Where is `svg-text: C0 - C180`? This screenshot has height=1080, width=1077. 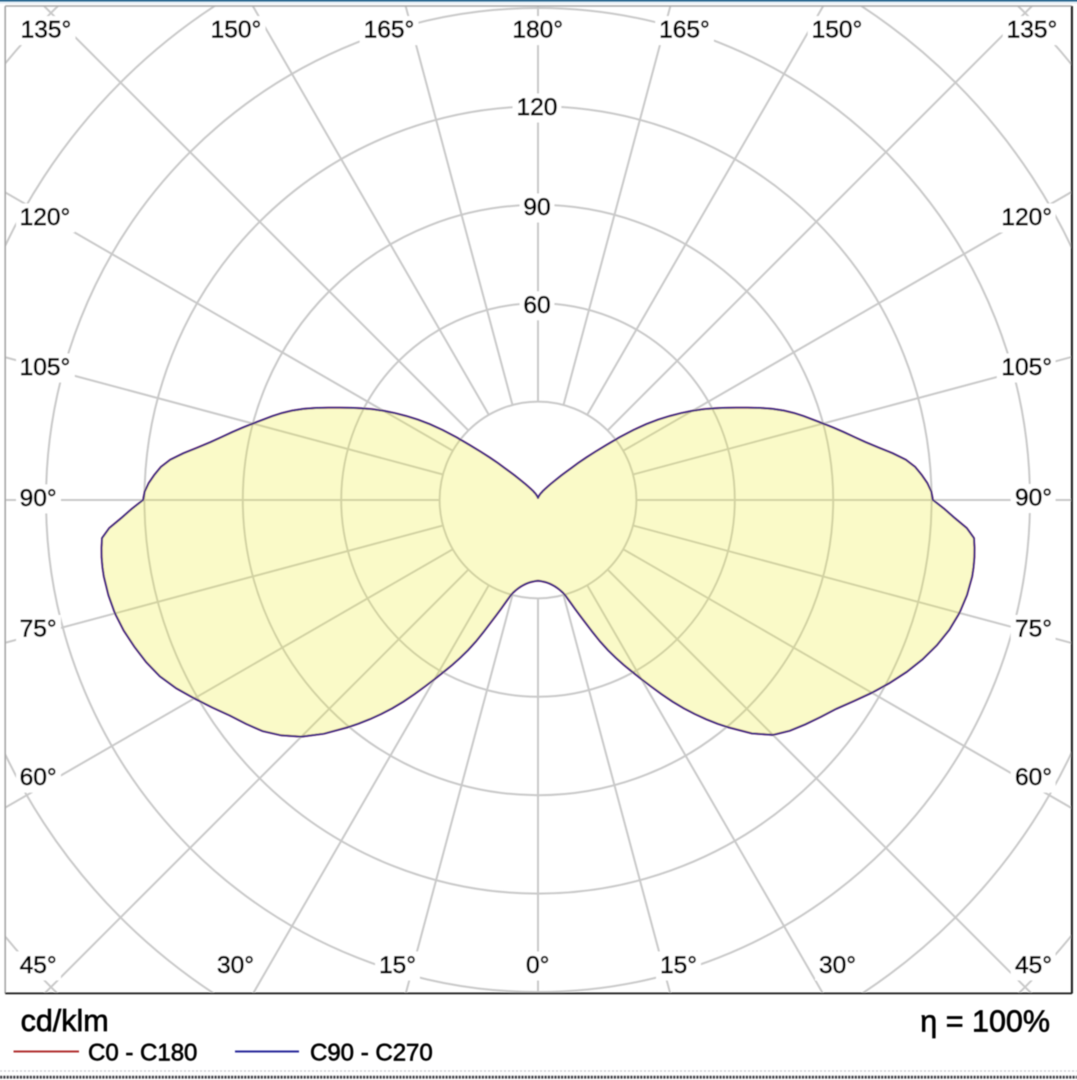 svg-text: C0 - C180 is located at coordinates (142, 1053).